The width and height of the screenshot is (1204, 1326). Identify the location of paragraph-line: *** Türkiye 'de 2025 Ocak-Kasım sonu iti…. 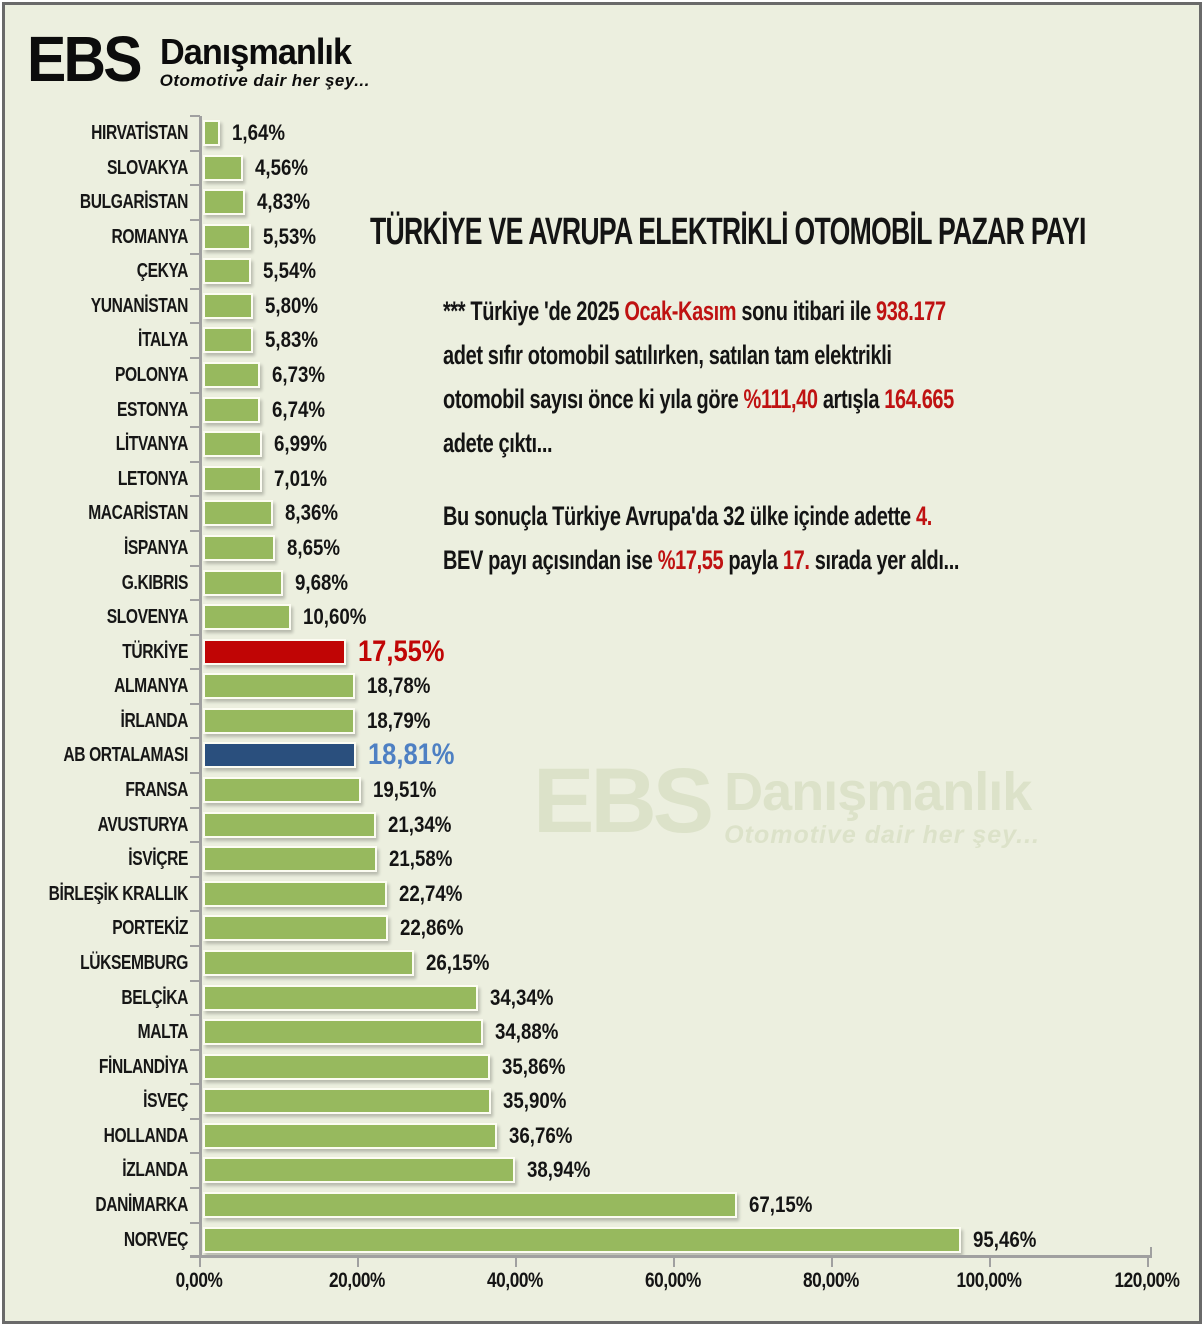
(698, 311).